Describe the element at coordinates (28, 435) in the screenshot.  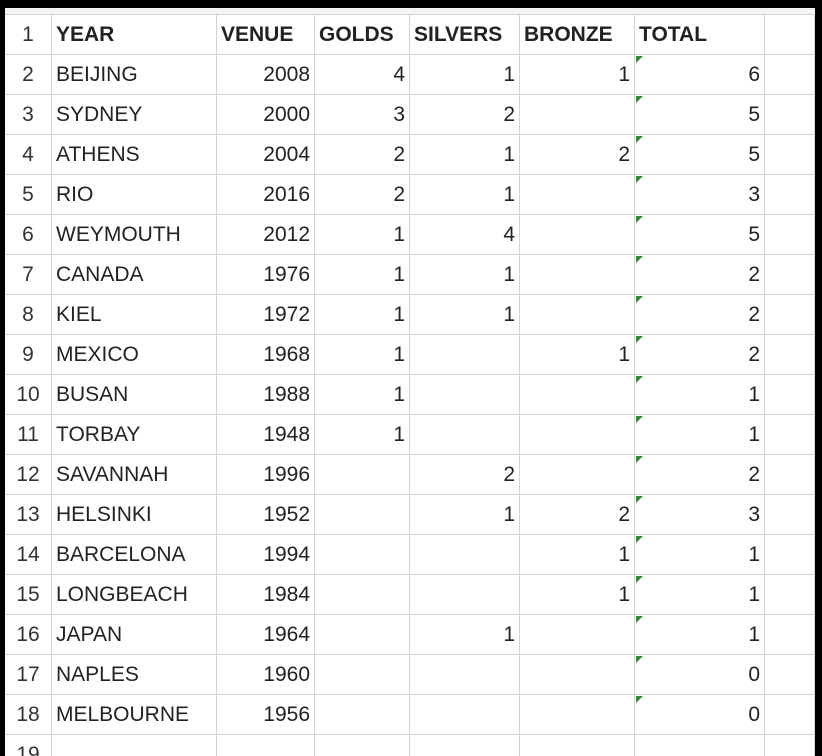
I see `row-number: 11` at that location.